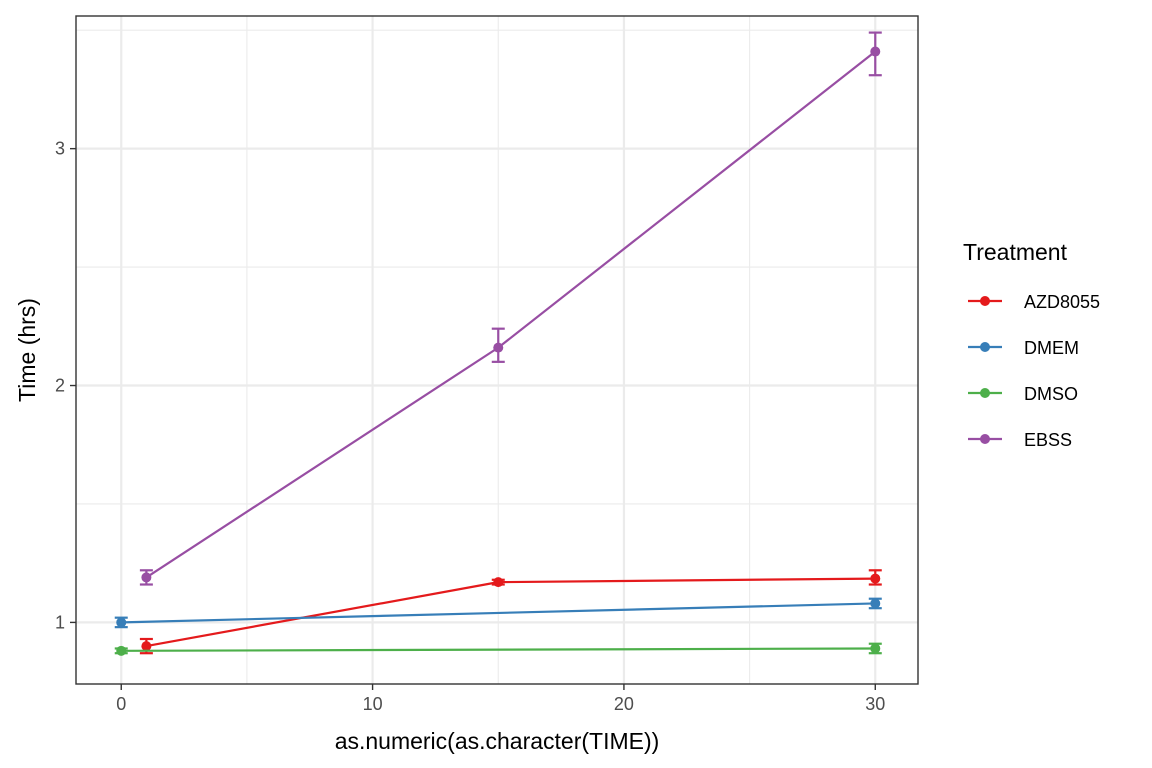 The width and height of the screenshot is (1152, 768). What do you see at coordinates (1048, 440) in the screenshot?
I see `legend-label: EBSS` at bounding box center [1048, 440].